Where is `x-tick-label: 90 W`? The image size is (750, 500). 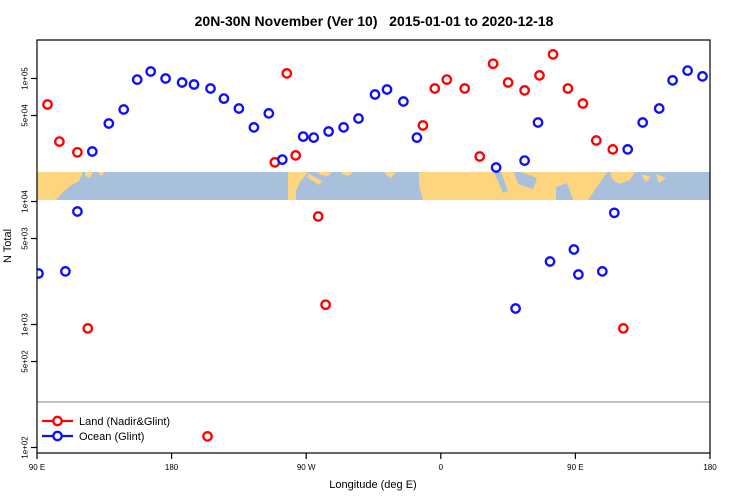 x-tick-label: 90 W is located at coordinates (306, 467).